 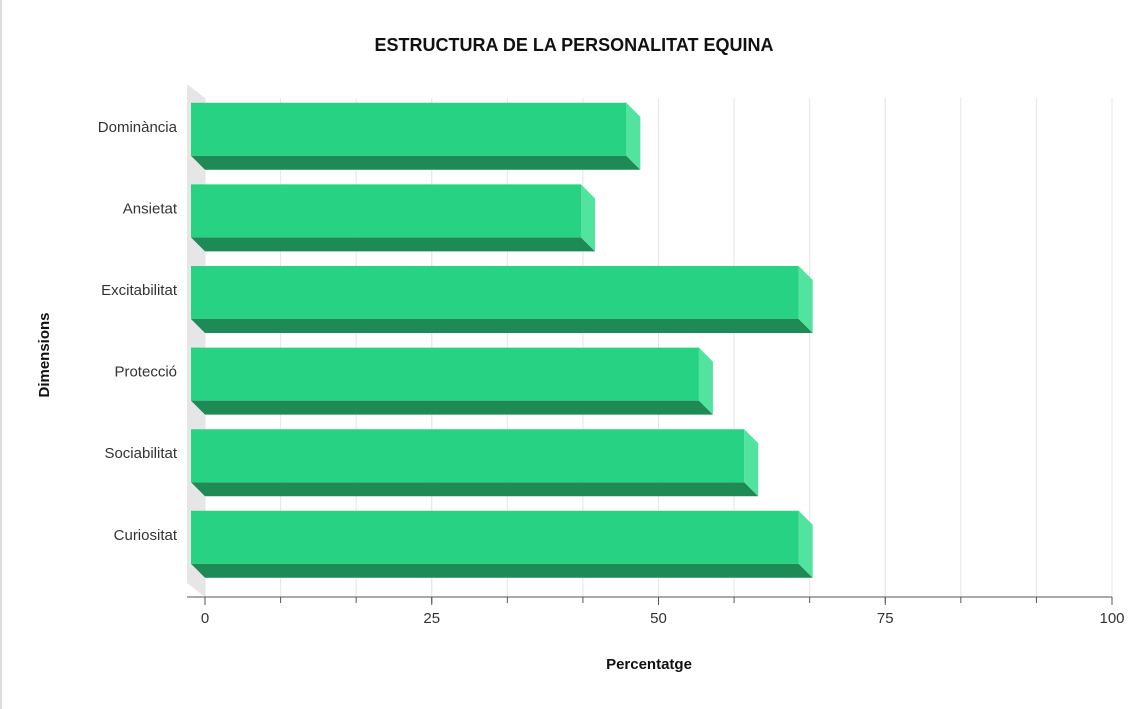 What do you see at coordinates (574, 45) in the screenshot?
I see `chart-title: ESTRUCTURA DE LA PERSONALITAT EQUINA` at bounding box center [574, 45].